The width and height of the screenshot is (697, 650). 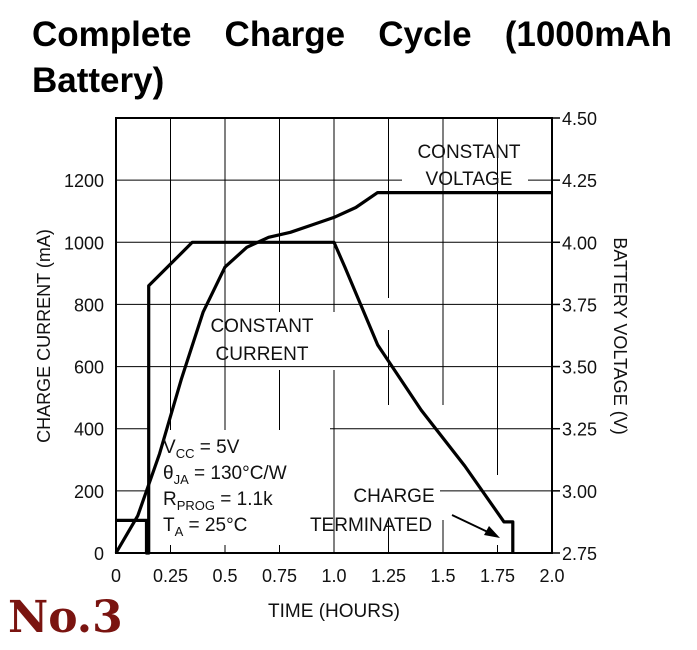 I want to click on terminated-arrow, so click(x=472, y=524).